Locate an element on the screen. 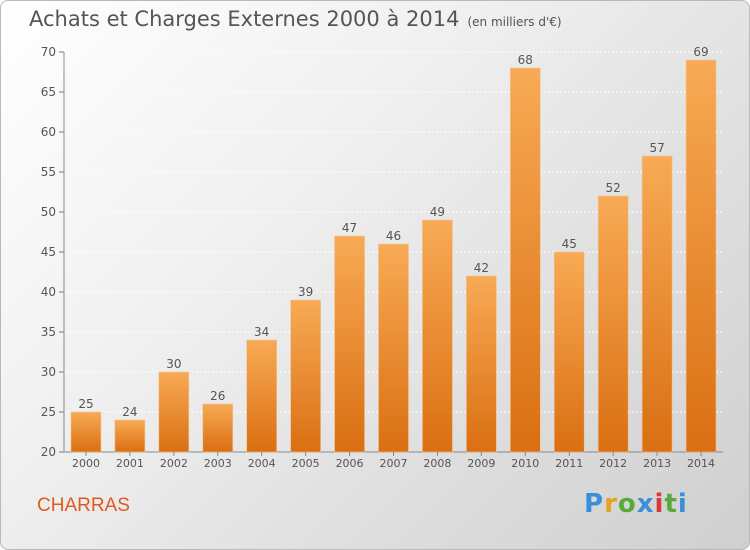 Image resolution: width=750 pixels, height=550 pixels. y-tick-label: 50 is located at coordinates (48, 212).